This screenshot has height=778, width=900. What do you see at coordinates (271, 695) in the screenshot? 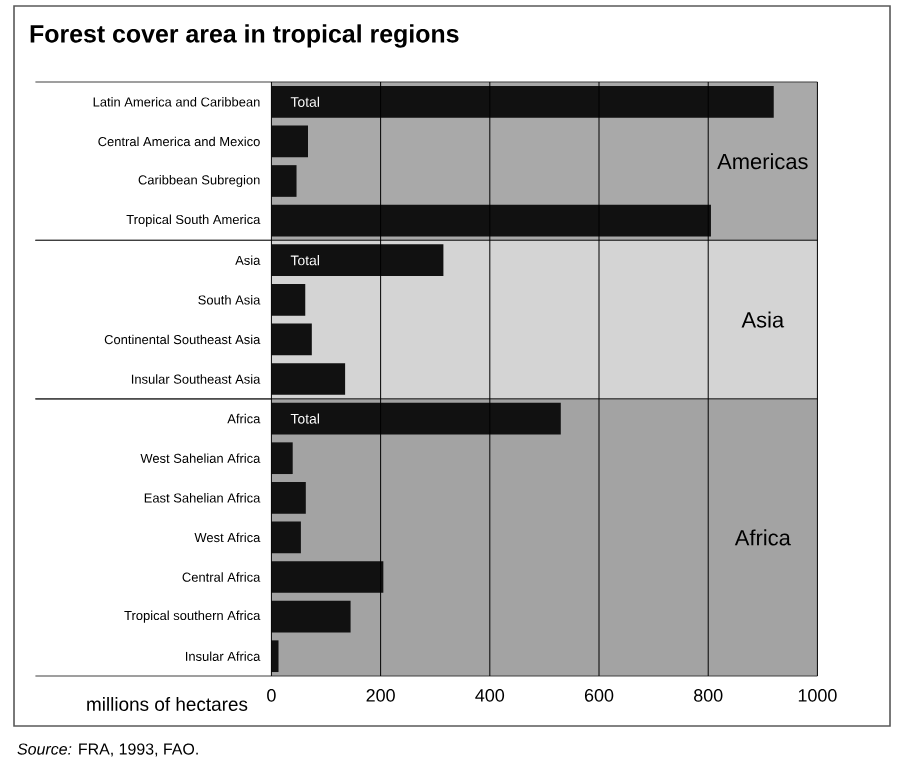
I see `x-tick-label: 0` at bounding box center [271, 695].